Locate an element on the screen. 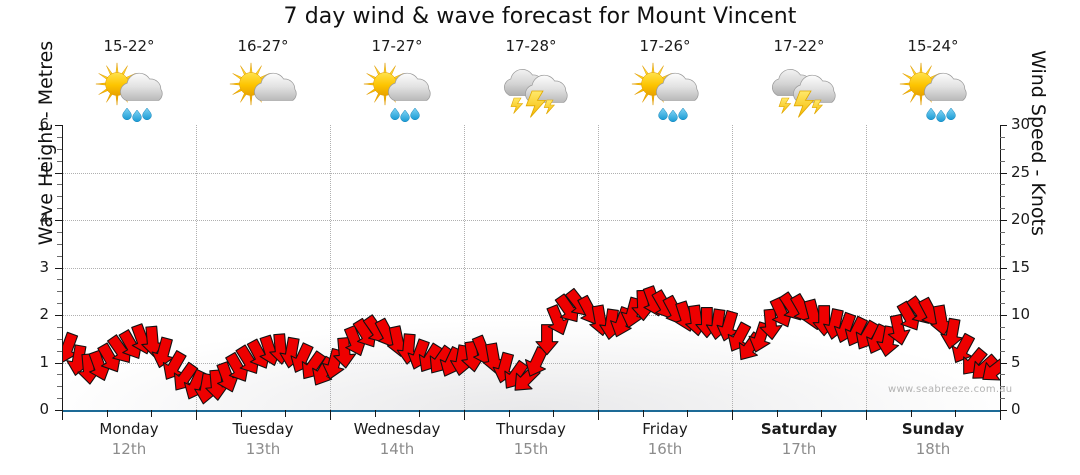 This screenshot has width=1080, height=475. day-label-wednesday: Wednesday 14th is located at coordinates (397, 439).